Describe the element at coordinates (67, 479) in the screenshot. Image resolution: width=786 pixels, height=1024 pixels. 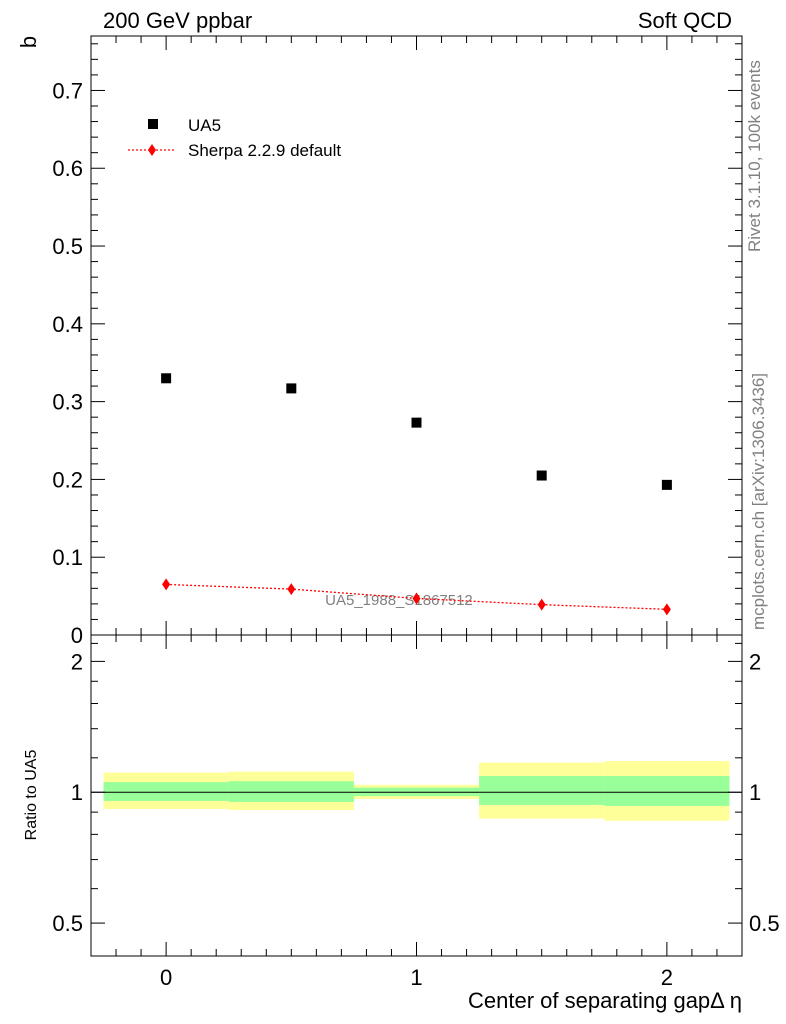
I see `y-tick-label: 0.2` at that location.